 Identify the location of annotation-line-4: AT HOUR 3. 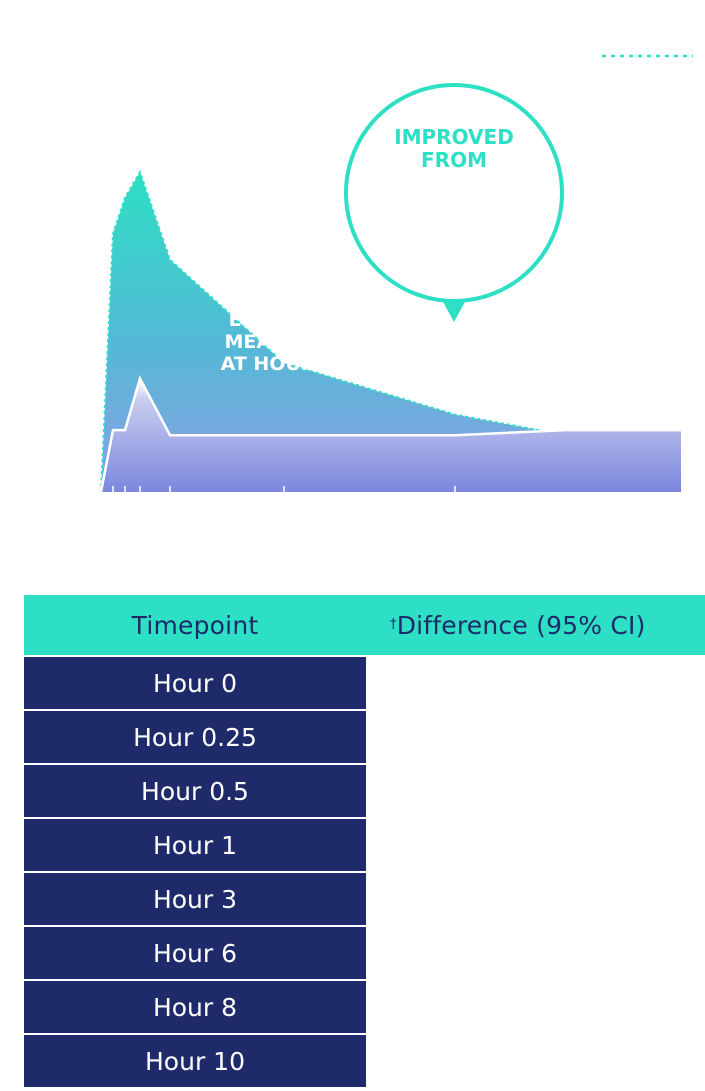
(278, 364).